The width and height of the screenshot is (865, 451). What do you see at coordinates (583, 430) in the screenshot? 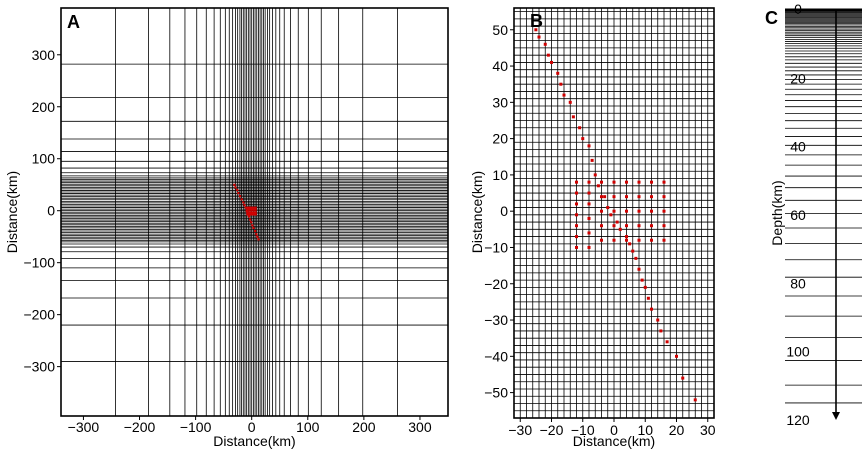
I see `x-tick-label: −10` at bounding box center [583, 430].